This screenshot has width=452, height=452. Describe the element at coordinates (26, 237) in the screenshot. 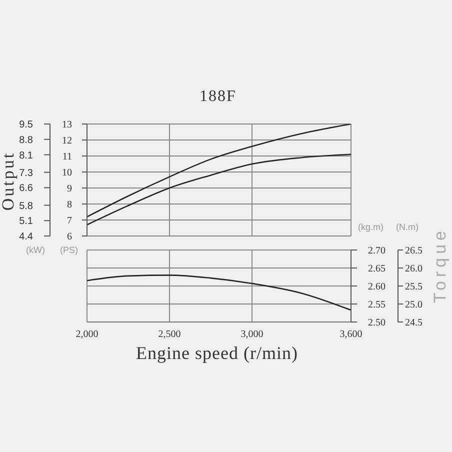

I see `y-tick-label: 4.4` at that location.